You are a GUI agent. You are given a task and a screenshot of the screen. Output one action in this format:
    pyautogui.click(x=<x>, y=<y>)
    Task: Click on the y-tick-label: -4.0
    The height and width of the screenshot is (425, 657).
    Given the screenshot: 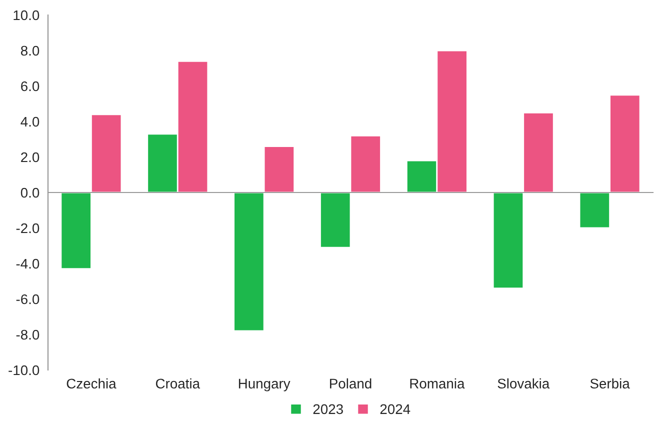 What is the action you would take?
    pyautogui.click(x=28, y=263)
    